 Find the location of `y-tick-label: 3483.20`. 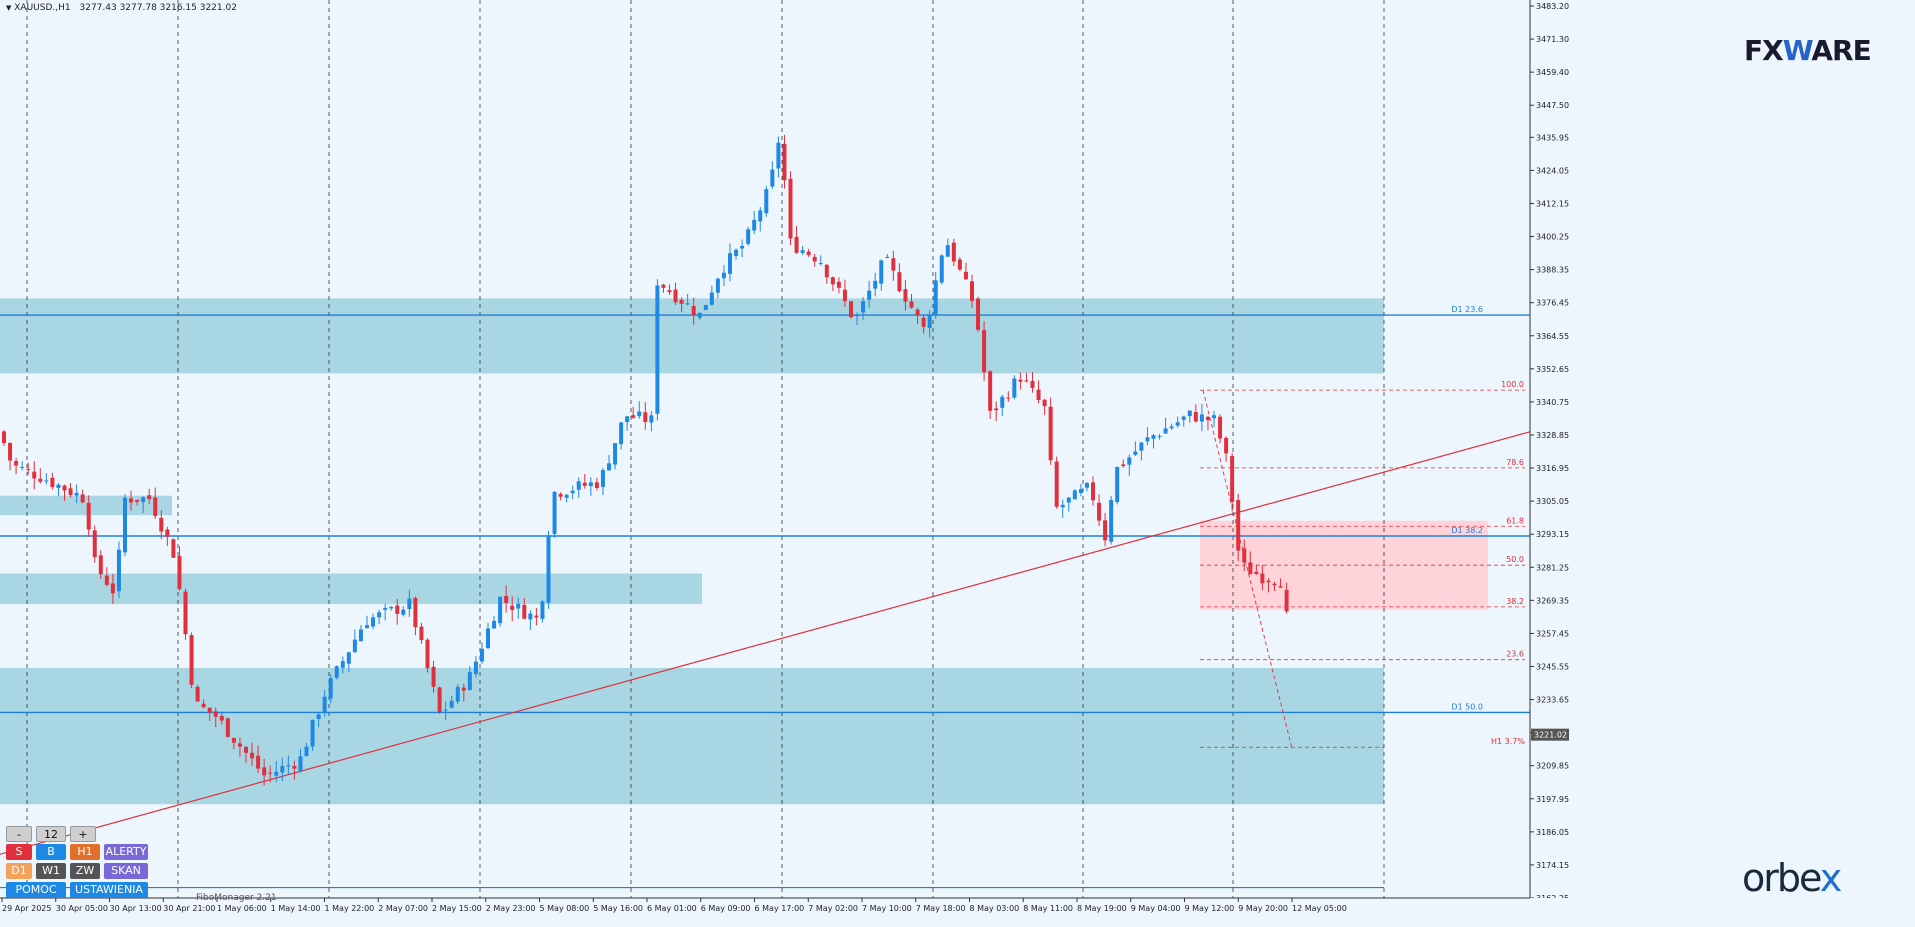

y-tick-label: 3483.20 is located at coordinates (1552, 6).